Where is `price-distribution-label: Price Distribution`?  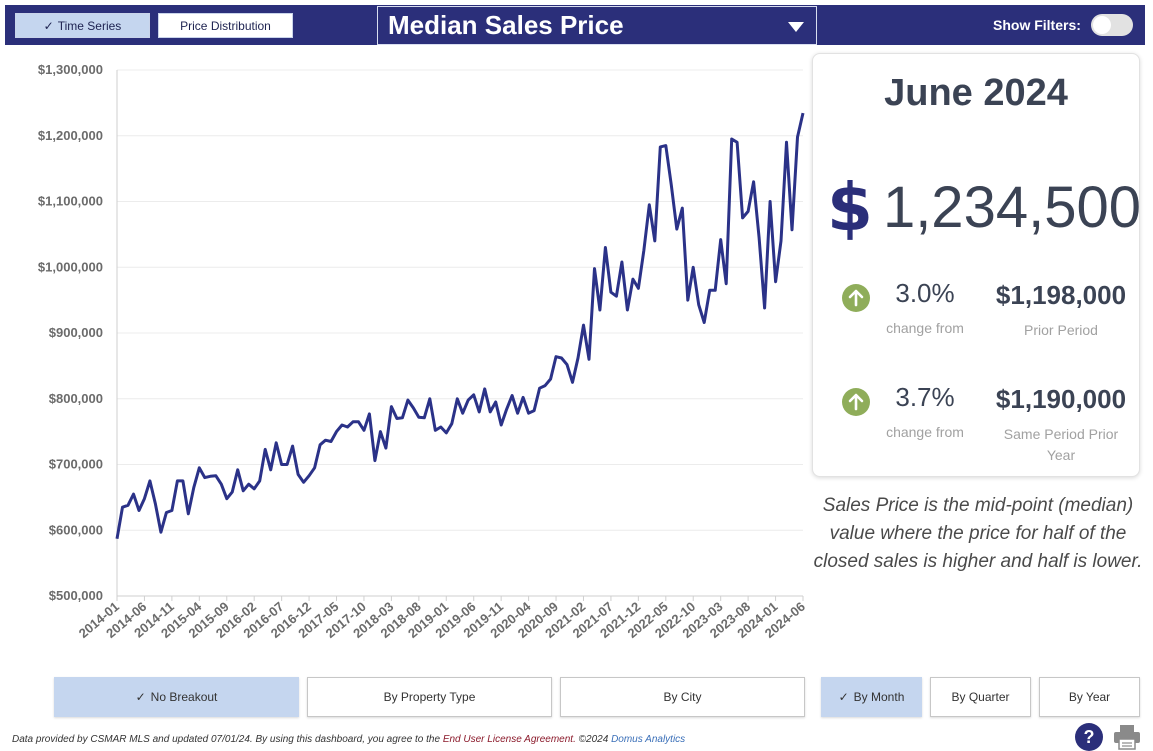 price-distribution-label: Price Distribution is located at coordinates (225, 25).